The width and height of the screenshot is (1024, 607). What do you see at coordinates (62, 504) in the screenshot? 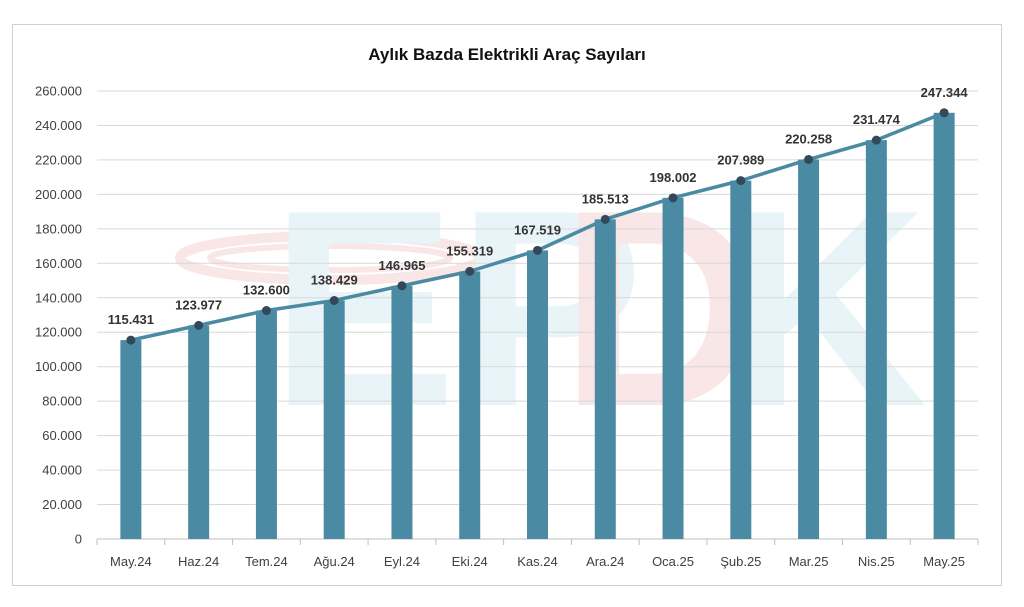
I see `y-tick-label: 20.000` at bounding box center [62, 504].